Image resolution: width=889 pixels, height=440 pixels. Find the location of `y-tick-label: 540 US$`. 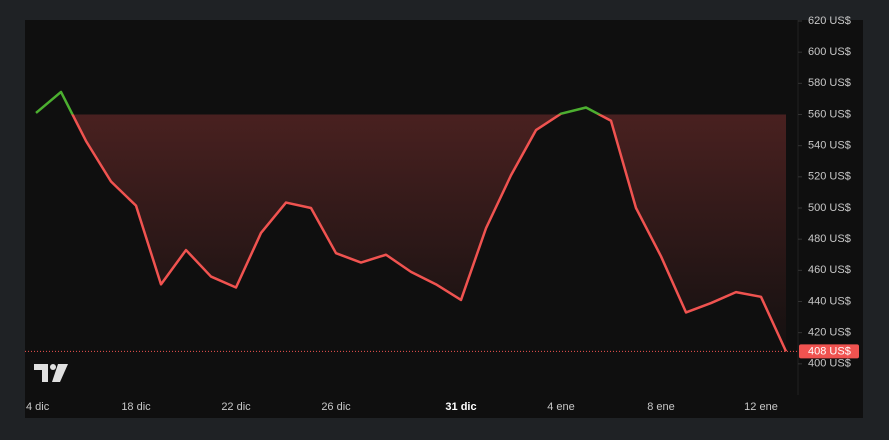

y-tick-label: 540 US$ is located at coordinates (829, 146).